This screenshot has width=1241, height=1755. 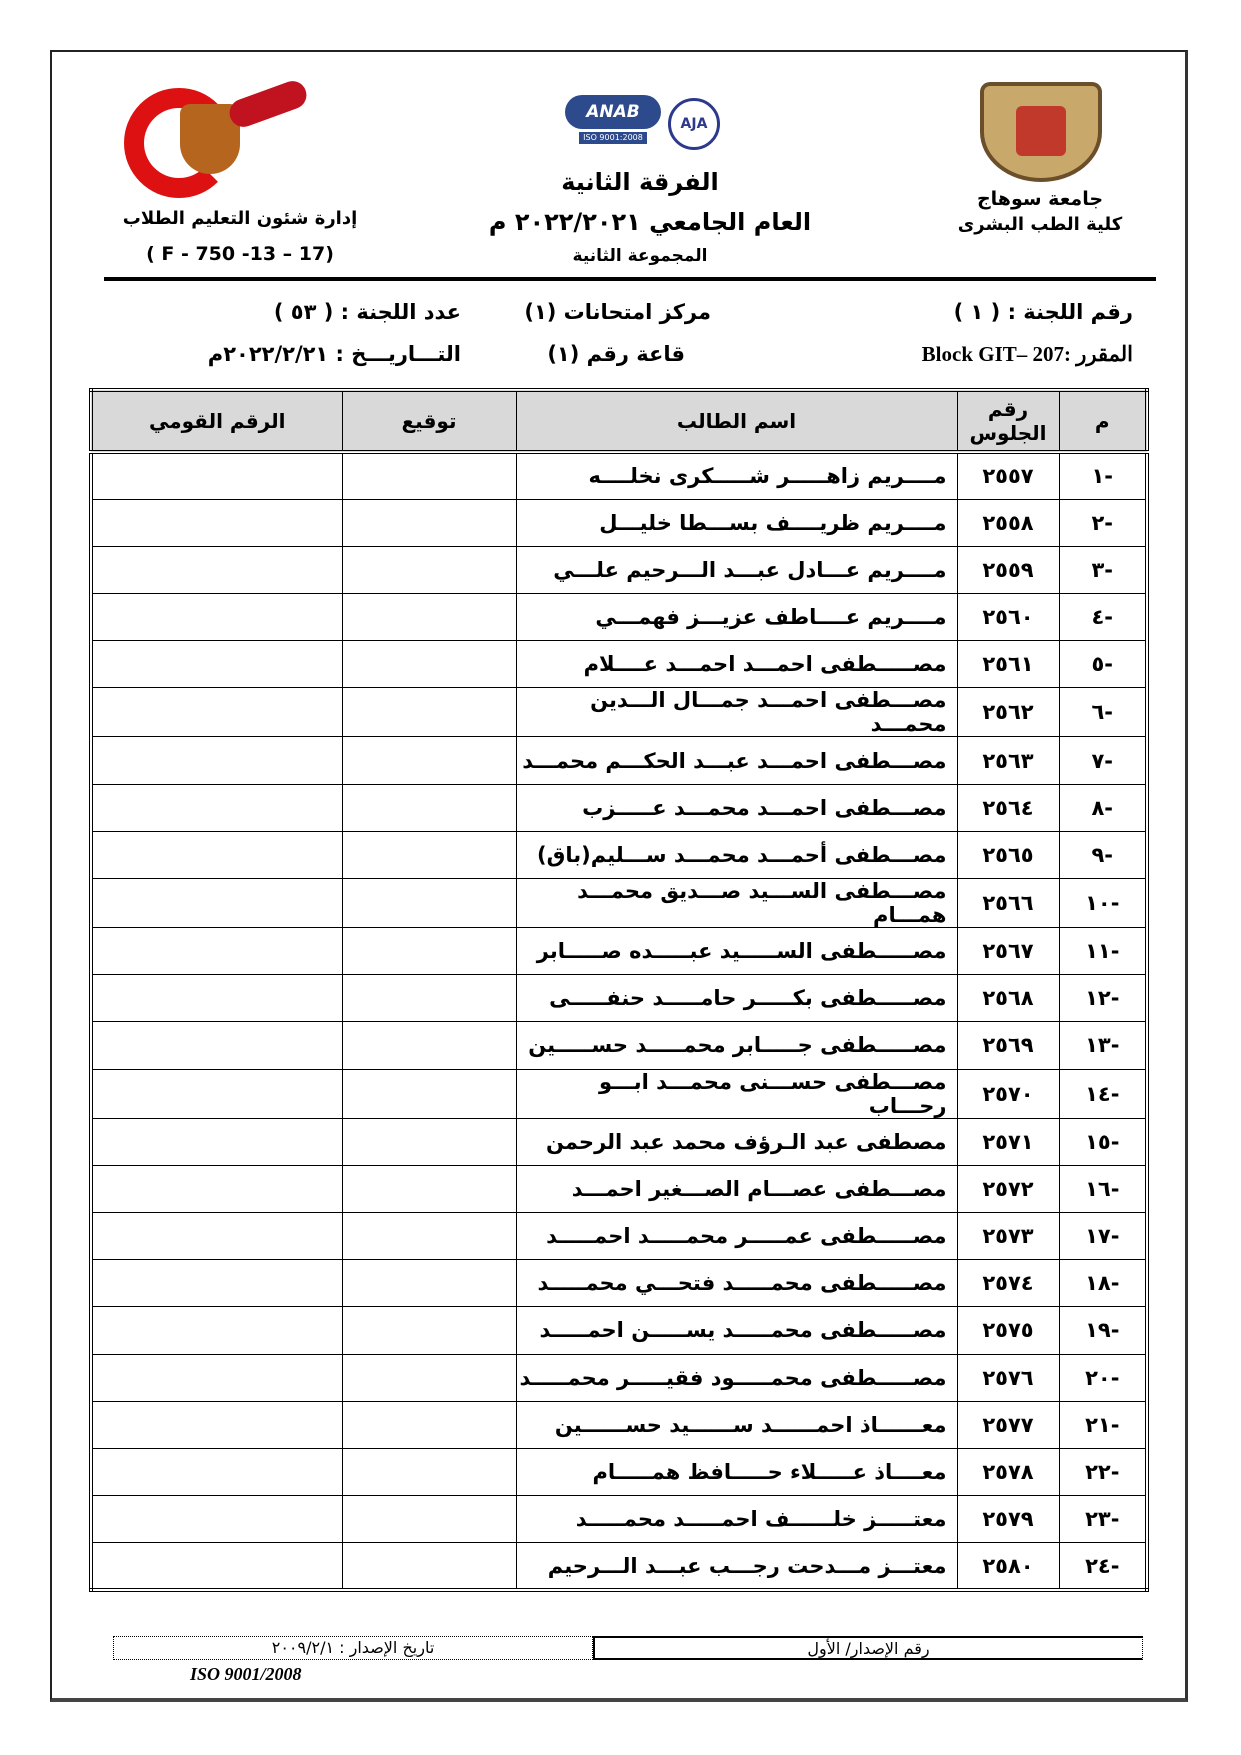 What do you see at coordinates (1041, 132) in the screenshot?
I see `sohag-university-logo` at bounding box center [1041, 132].